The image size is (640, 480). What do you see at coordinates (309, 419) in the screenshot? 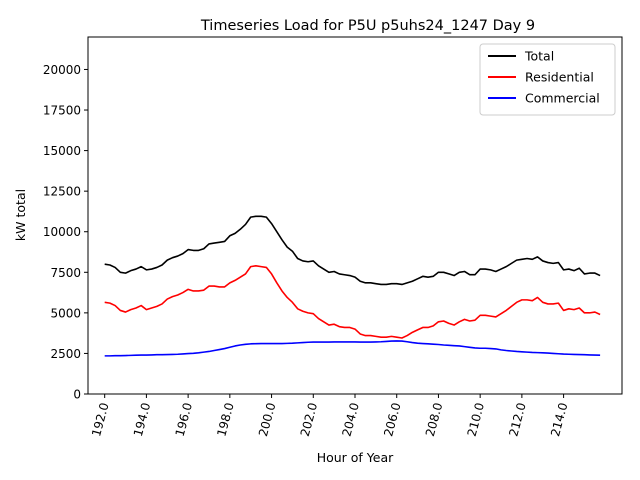
I see `x-tick-label: 202.0` at bounding box center [309, 419].